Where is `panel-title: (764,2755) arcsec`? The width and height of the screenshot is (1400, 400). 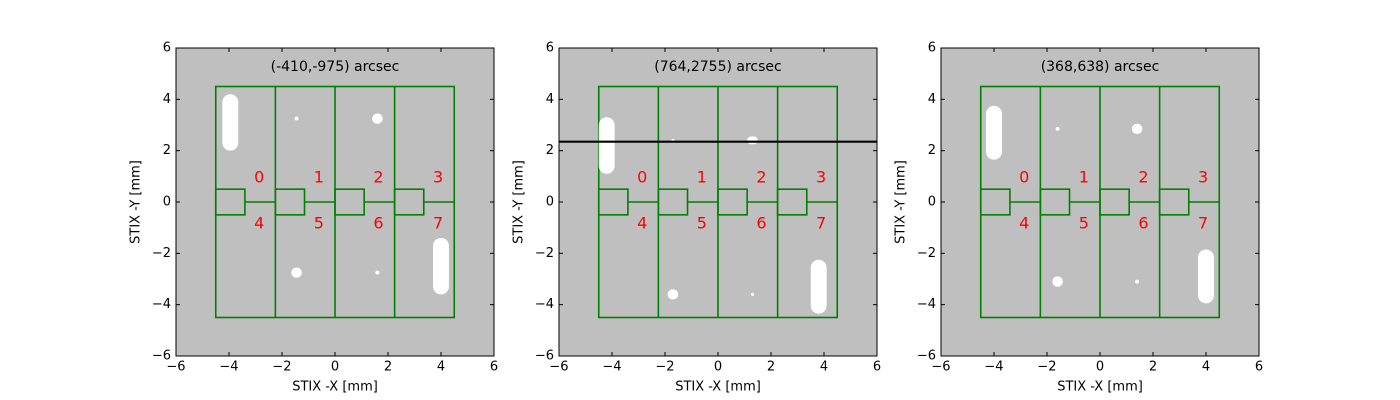 panel-title: (764,2755) arcsec is located at coordinates (718, 67).